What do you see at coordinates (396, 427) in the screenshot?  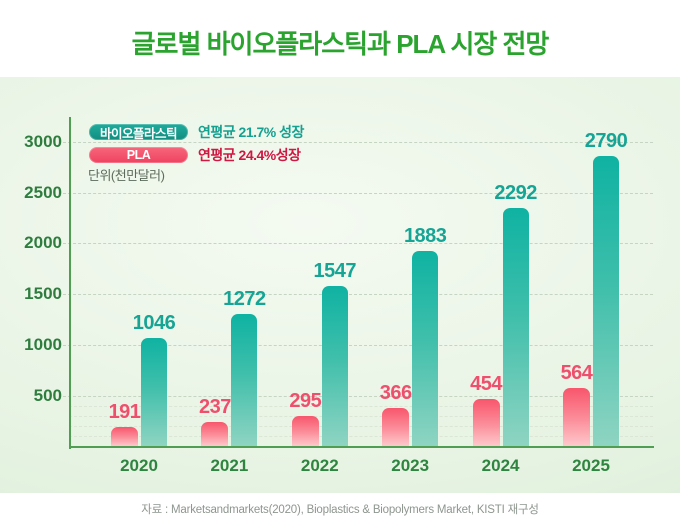 I see `bar-pla-2023` at bounding box center [396, 427].